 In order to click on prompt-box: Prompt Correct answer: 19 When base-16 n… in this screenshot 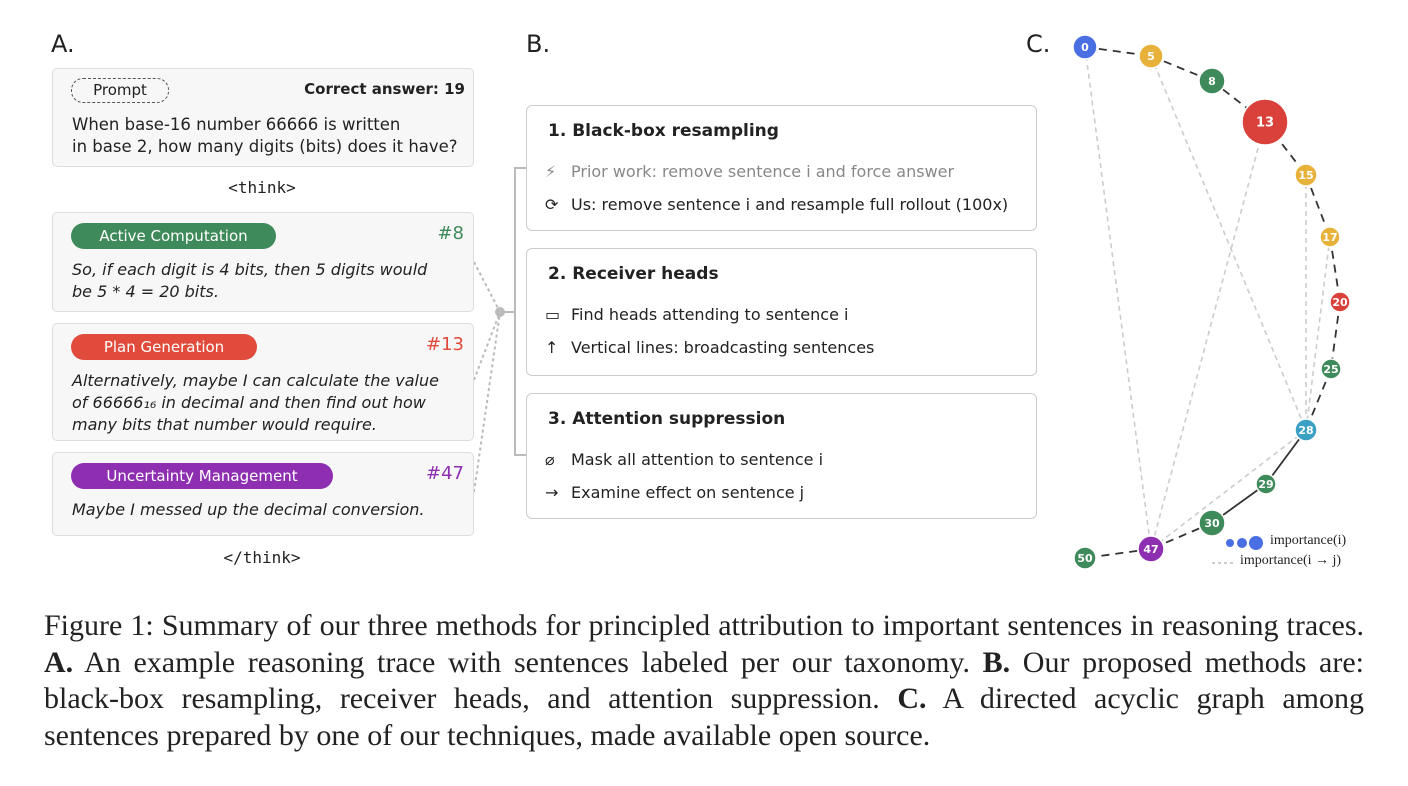, I will do `click(263, 117)`.